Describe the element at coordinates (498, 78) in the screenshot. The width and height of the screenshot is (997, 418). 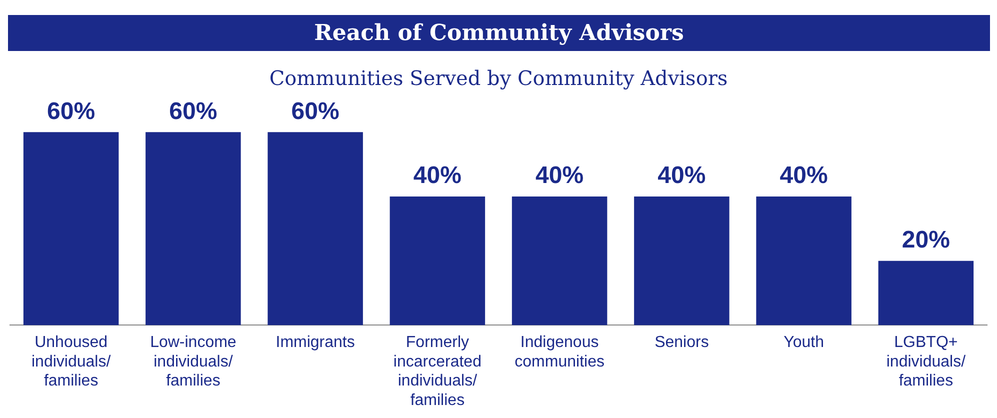
I see `chart-subtitle: Communities Served by Community Advisors` at that location.